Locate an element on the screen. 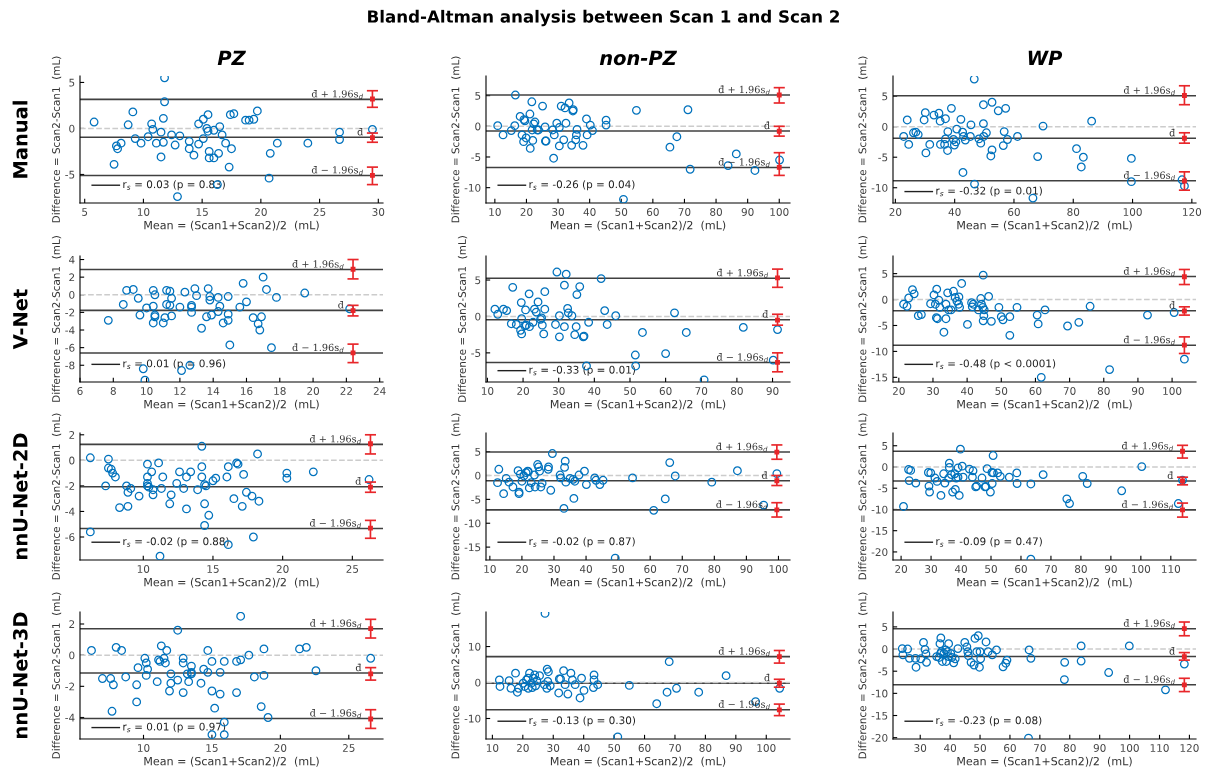 This screenshot has width=1207, height=776. annotation: r$_{s}$ = -0.48 (p < 0.0001) is located at coordinates (996, 364).